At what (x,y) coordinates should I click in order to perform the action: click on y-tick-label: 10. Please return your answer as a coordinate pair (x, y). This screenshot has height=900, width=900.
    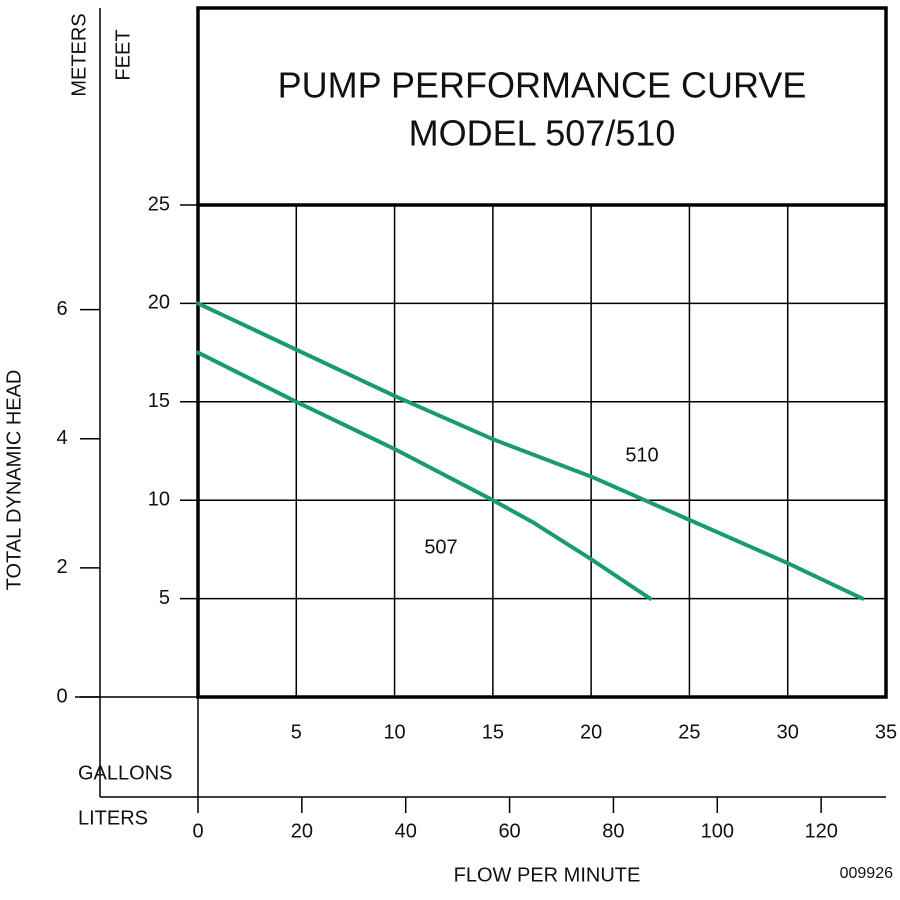
    Looking at the image, I should click on (159, 499).